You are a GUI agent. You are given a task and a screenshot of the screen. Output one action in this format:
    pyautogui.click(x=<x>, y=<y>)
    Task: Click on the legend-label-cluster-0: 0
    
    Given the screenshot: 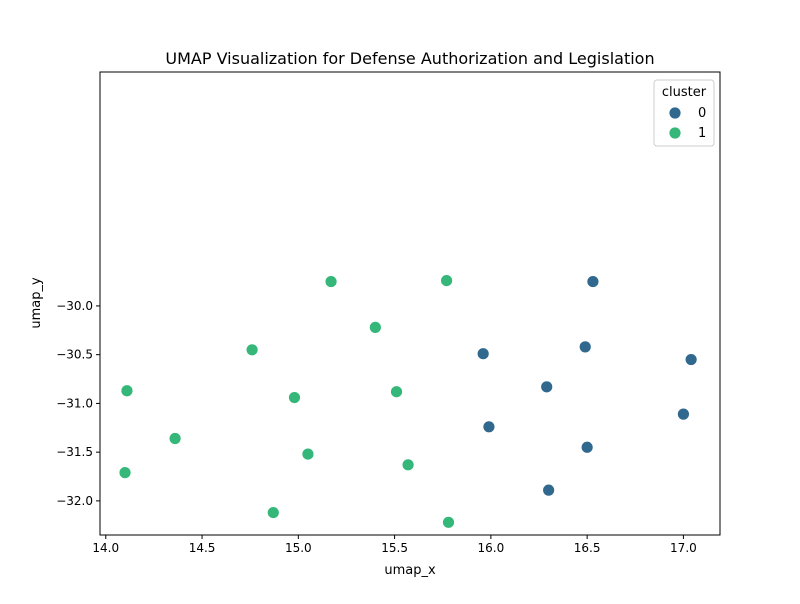 What is the action you would take?
    pyautogui.click(x=702, y=113)
    